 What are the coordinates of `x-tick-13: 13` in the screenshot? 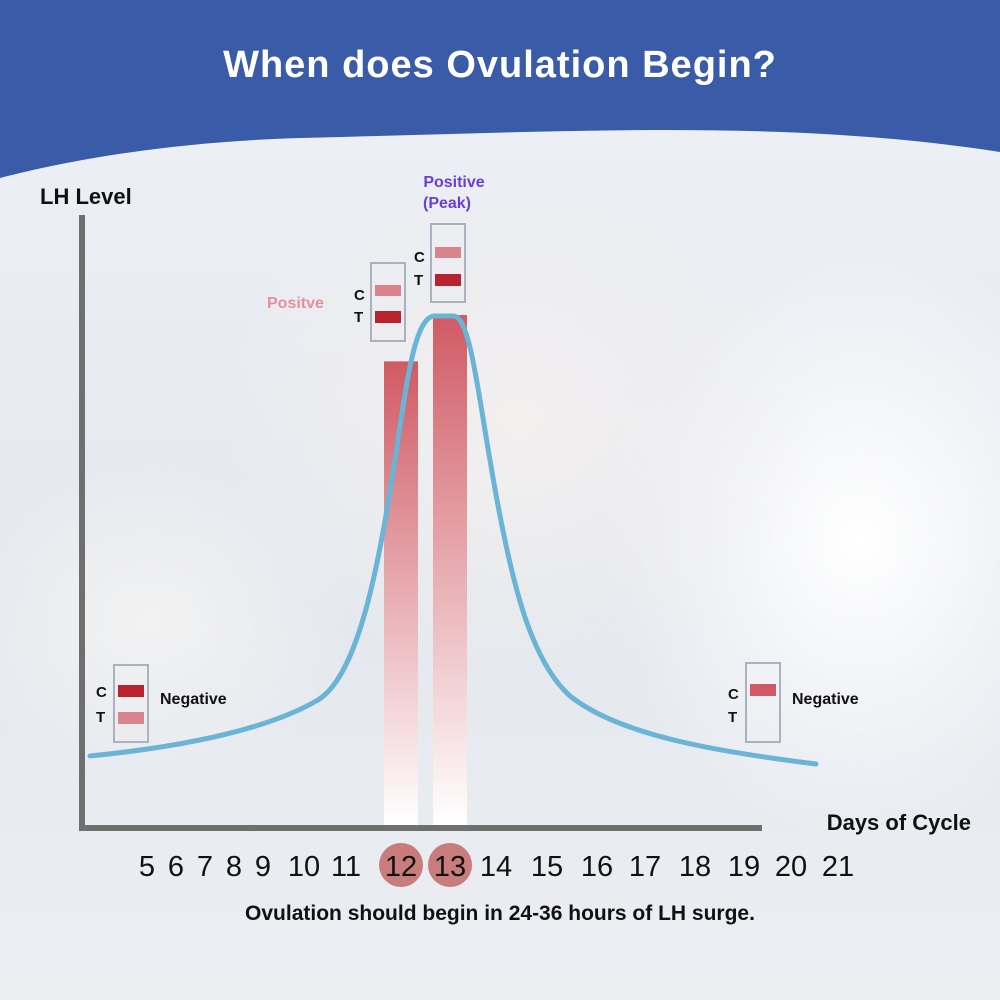 It's located at (450, 867).